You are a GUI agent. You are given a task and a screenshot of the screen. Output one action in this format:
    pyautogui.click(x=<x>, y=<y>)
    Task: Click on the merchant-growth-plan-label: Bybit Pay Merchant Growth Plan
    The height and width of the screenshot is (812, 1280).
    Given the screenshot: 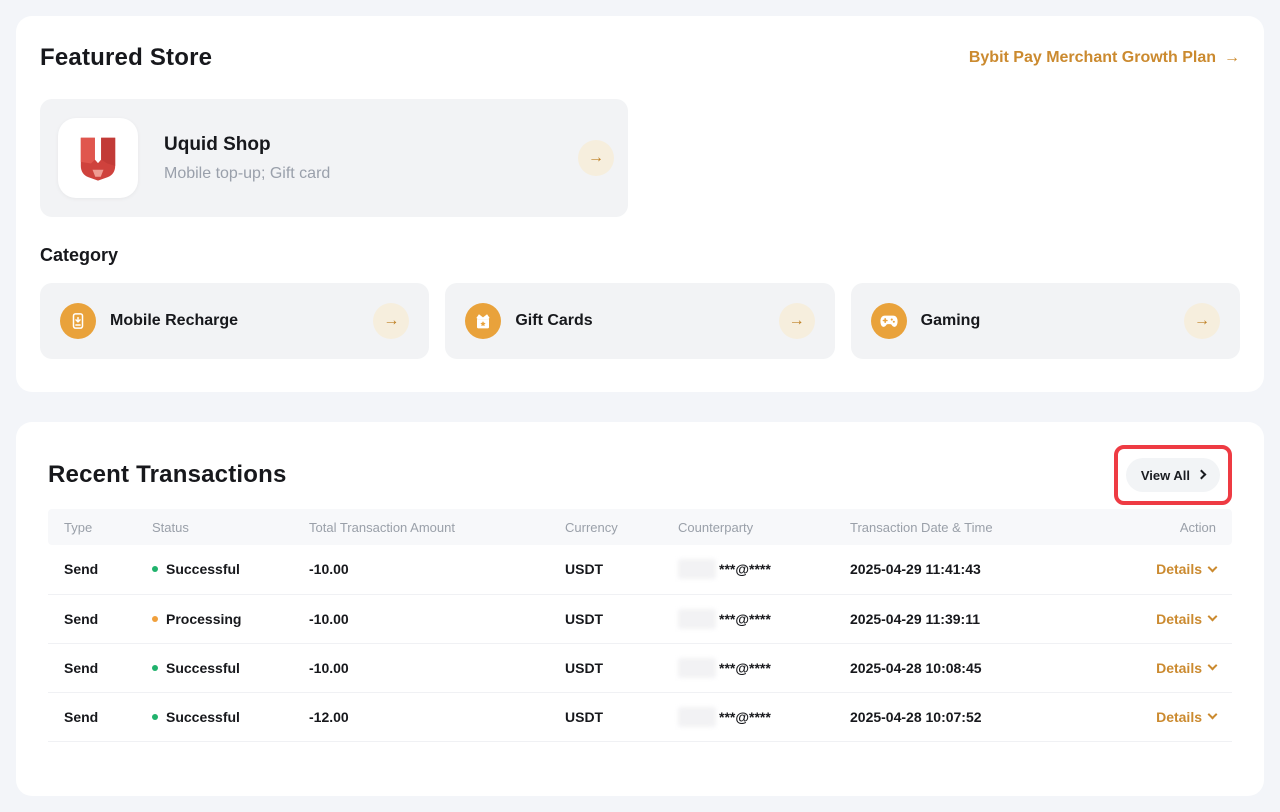 What is the action you would take?
    pyautogui.click(x=1092, y=57)
    